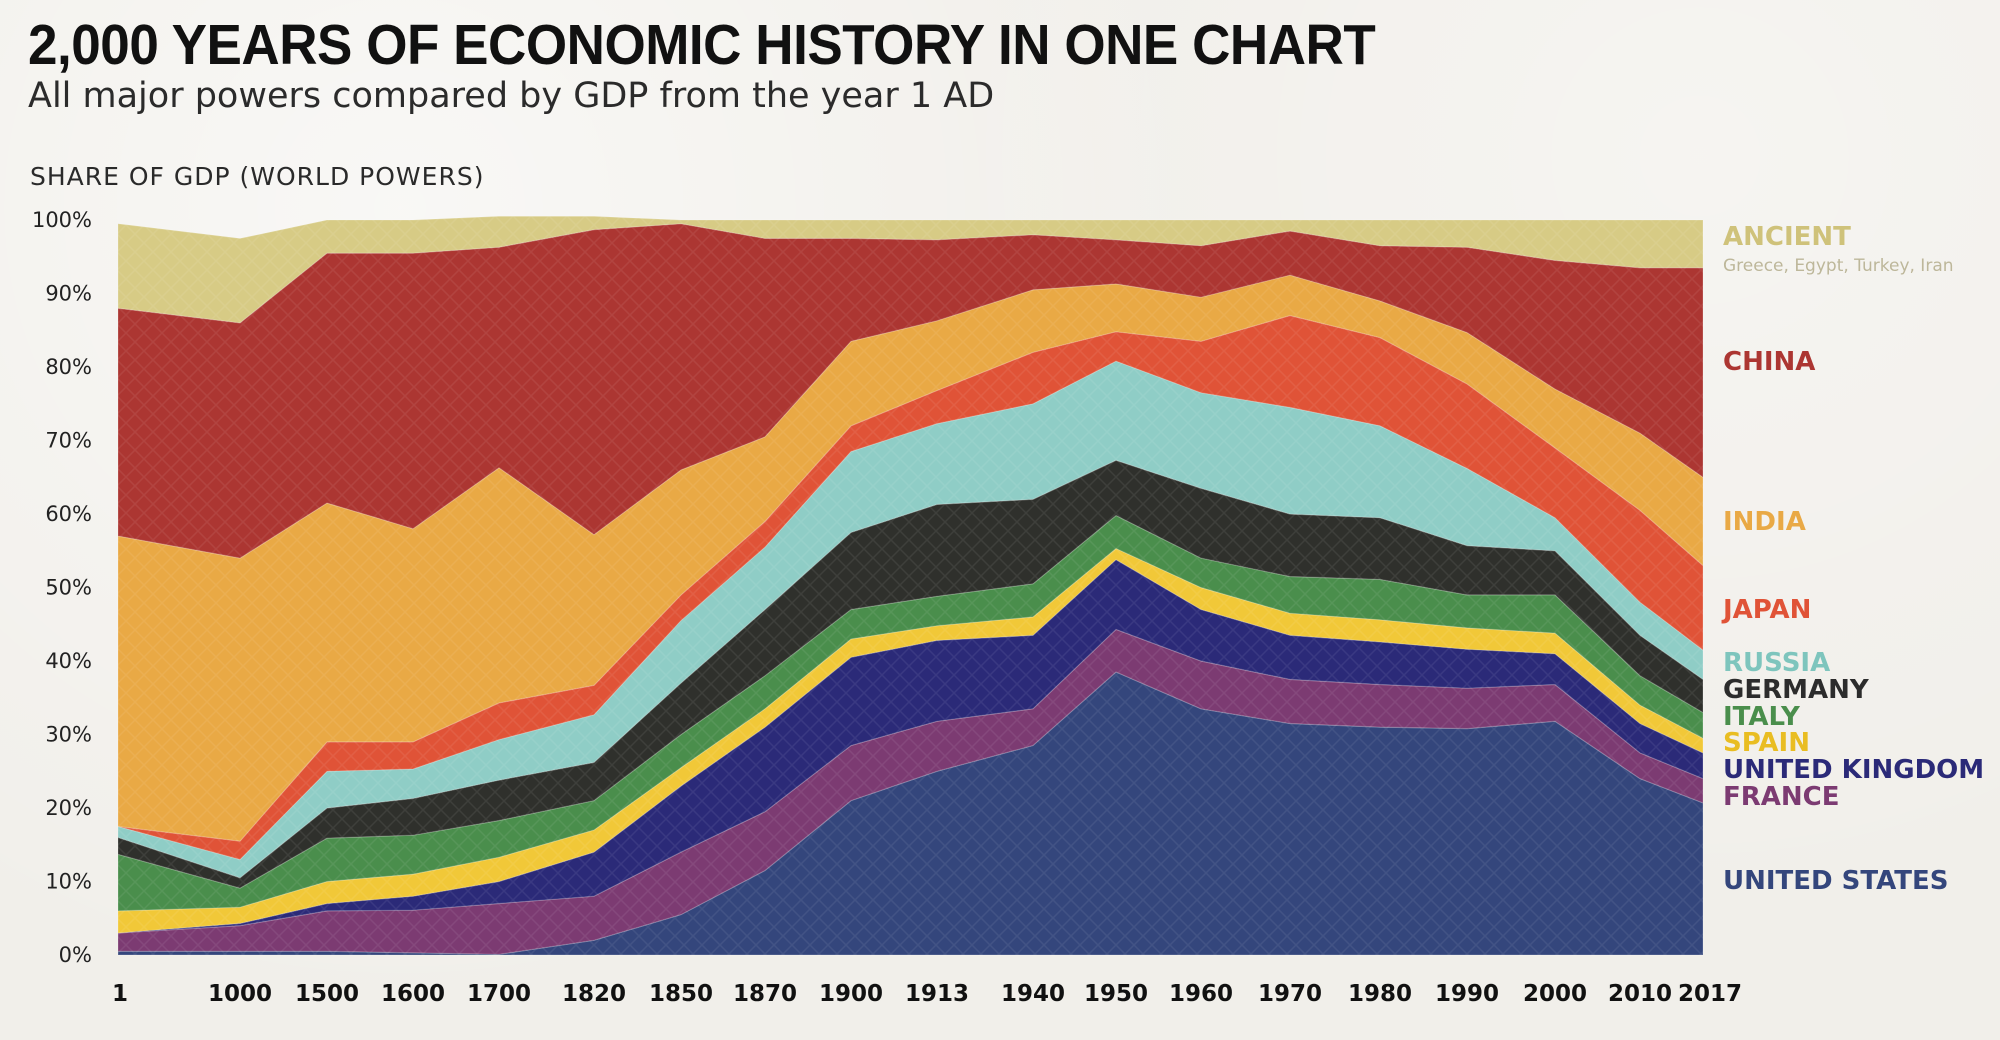 The height and width of the screenshot is (1040, 2000). What do you see at coordinates (1640, 994) in the screenshot?
I see `x-tick-label: 2010` at bounding box center [1640, 994].